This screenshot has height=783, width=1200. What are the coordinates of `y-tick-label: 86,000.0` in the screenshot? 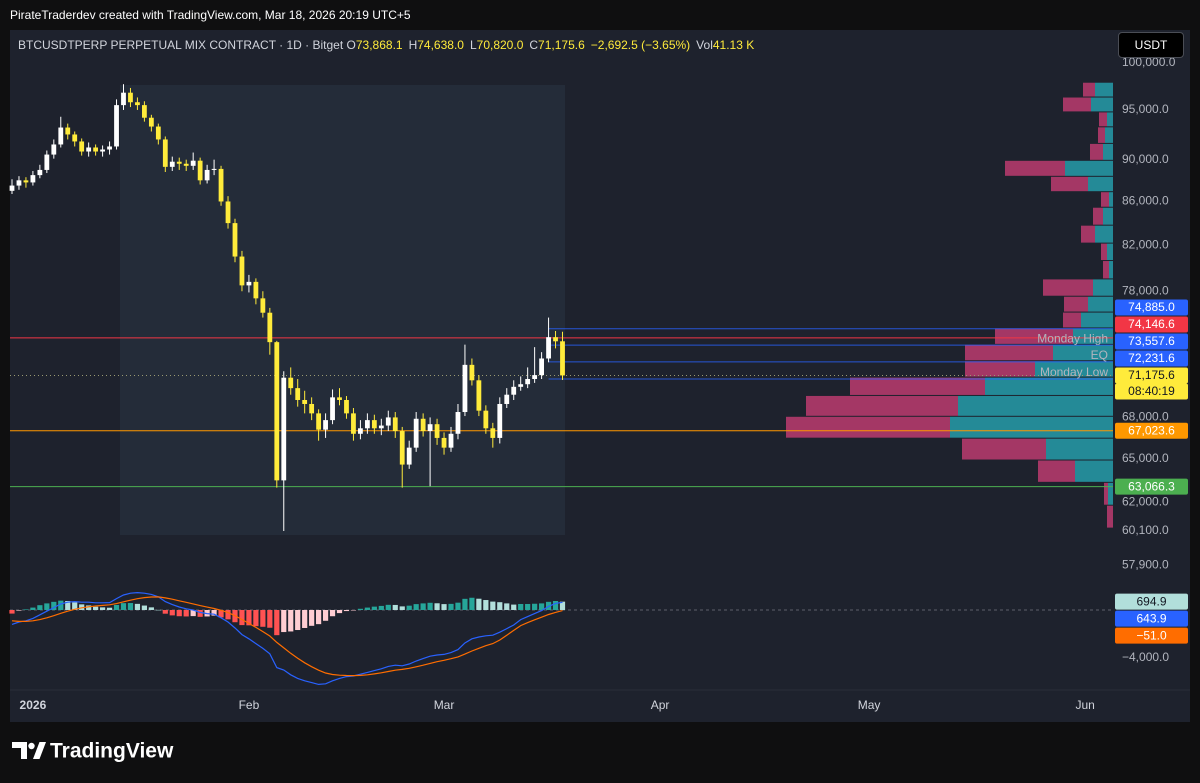 It's located at (1145, 201).